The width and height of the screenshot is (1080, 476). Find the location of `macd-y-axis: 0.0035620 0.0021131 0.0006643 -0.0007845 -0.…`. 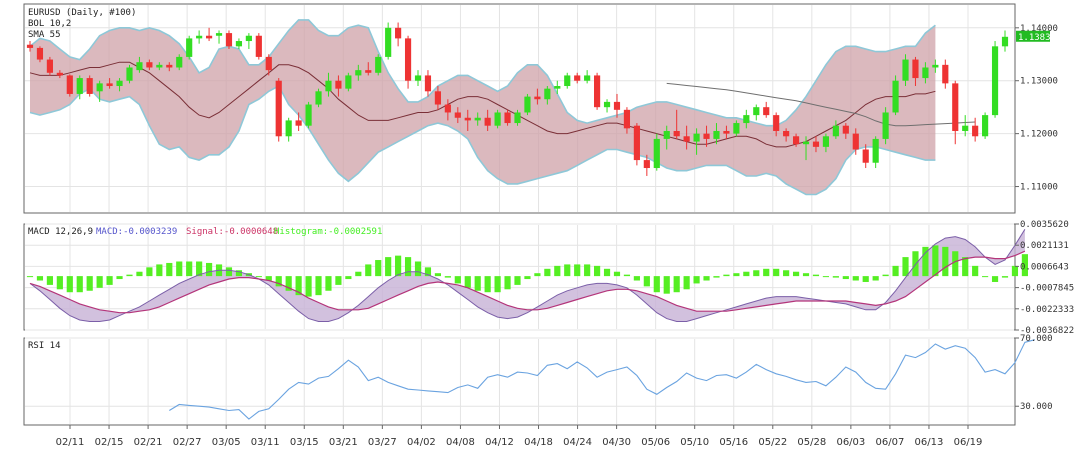

macd-y-axis: 0.0035620 0.0021131 0.0006643 -0.0007845 -0.… is located at coordinates (1044, 278).